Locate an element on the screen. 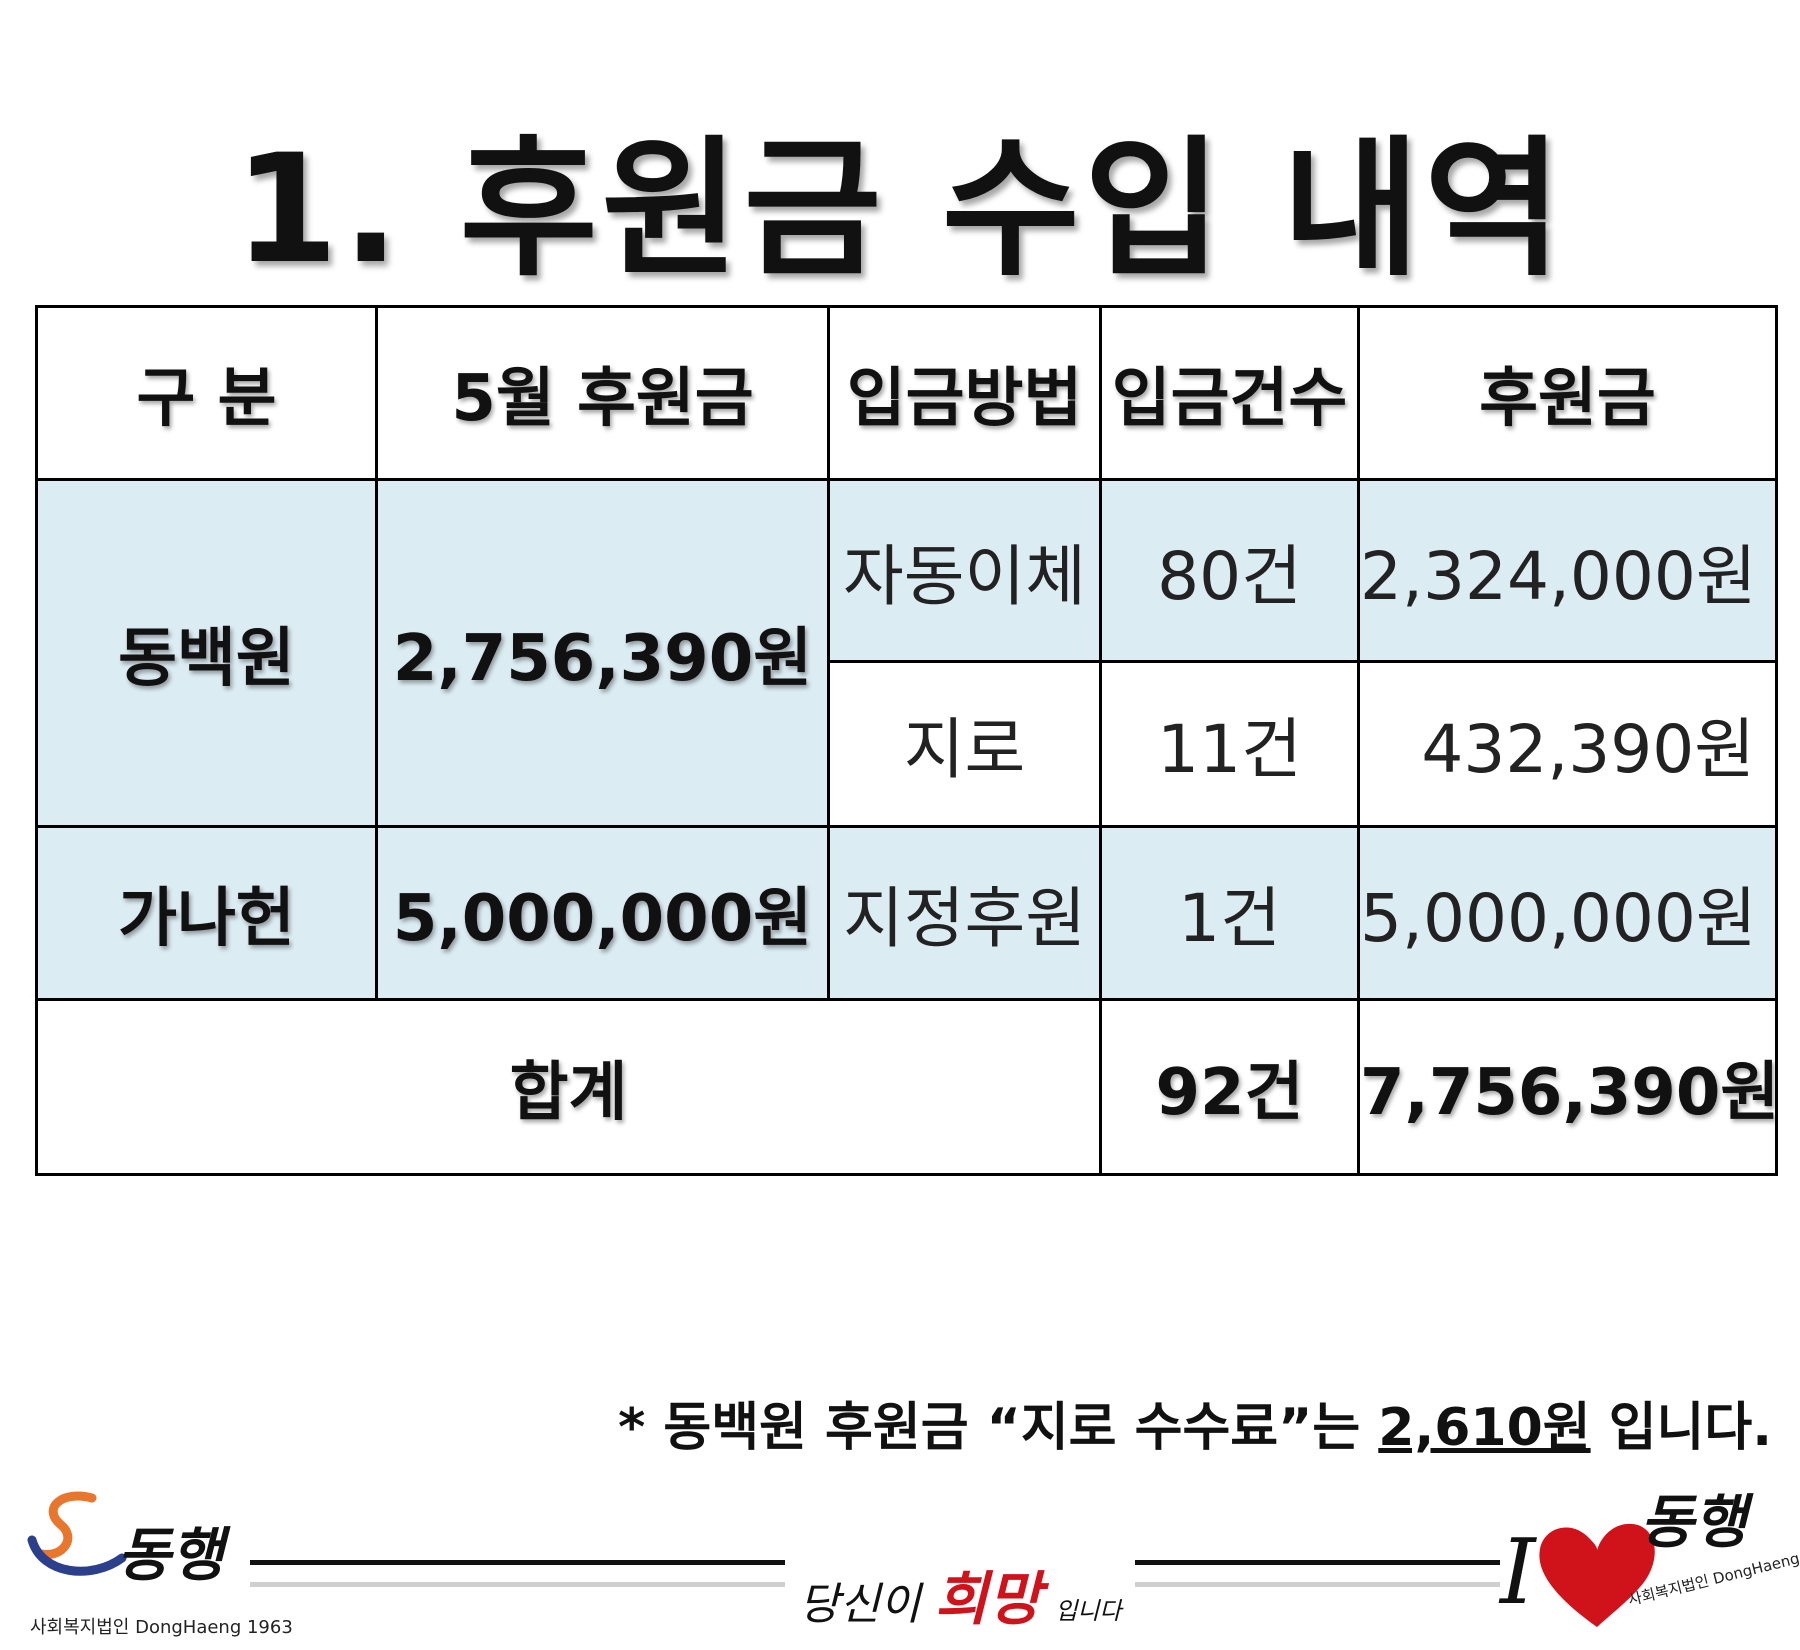 This screenshot has height=1650, width=1800. deposit-amount: 5,000,000원 is located at coordinates (1567, 913).